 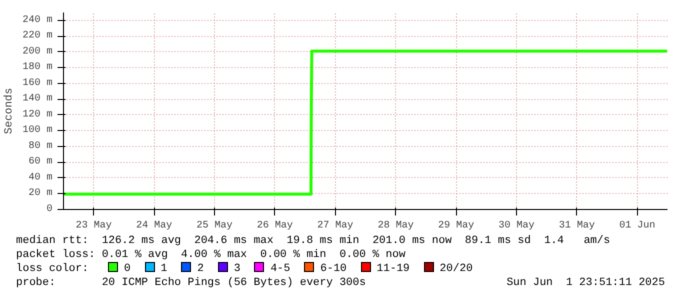 I want to click on legend-label: 6-10, so click(x=333, y=269).